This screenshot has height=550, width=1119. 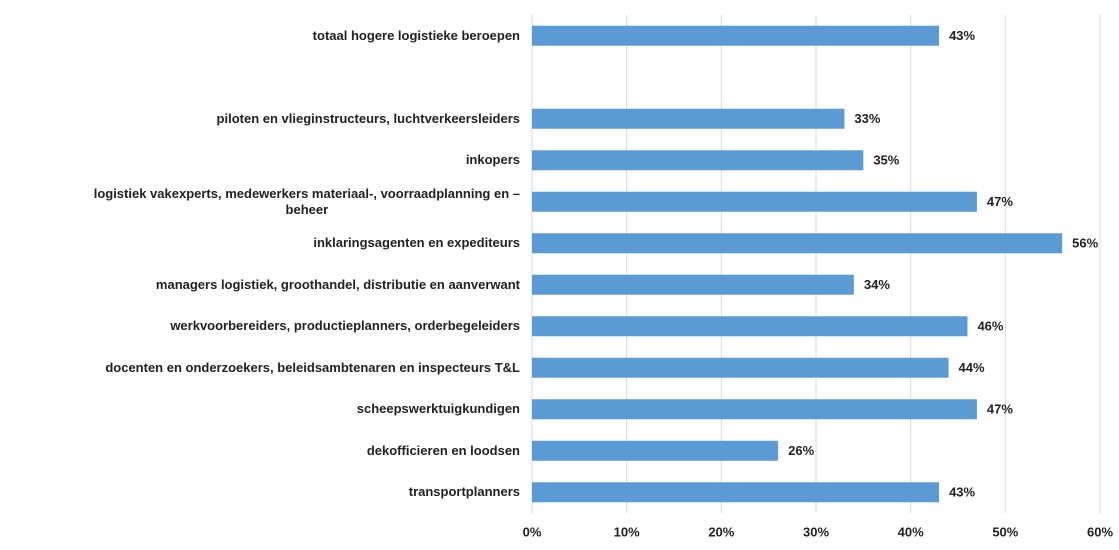 What do you see at coordinates (627, 531) in the screenshot?
I see `x-tick-label: 10%` at bounding box center [627, 531].